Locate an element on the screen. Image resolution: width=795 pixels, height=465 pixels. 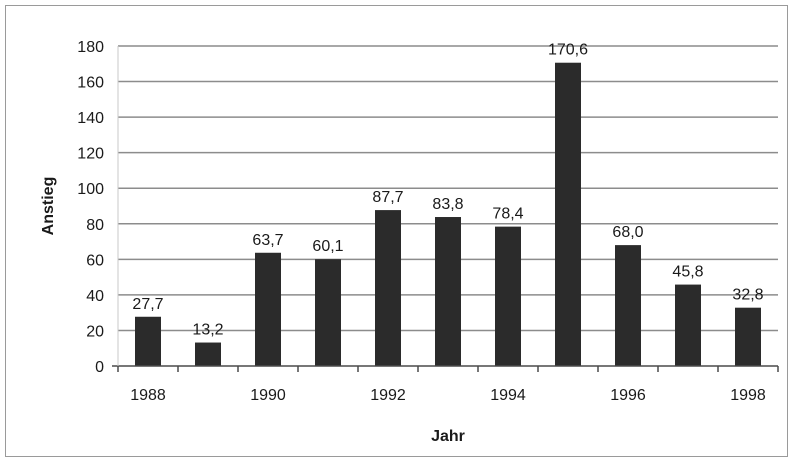
data-label-1989: 13,2 is located at coordinates (207, 330).